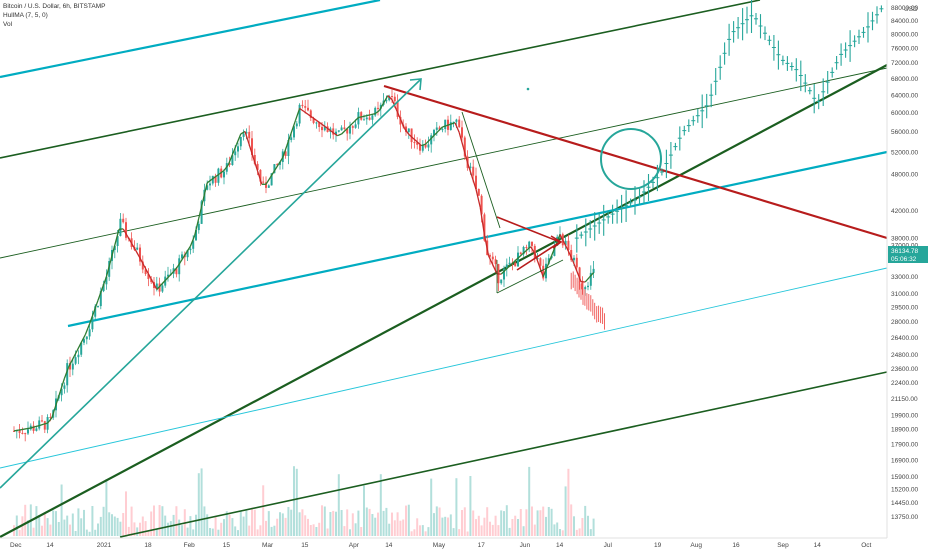 This screenshot has height=555, width=932. I want to click on price-tick-label: 14450.00, so click(904, 503).